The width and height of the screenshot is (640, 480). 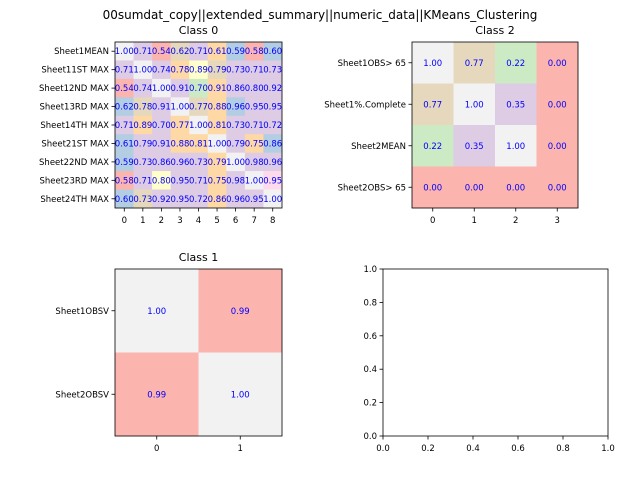 I want to click on heatmap-value-label: 0.75, so click(x=254, y=144).